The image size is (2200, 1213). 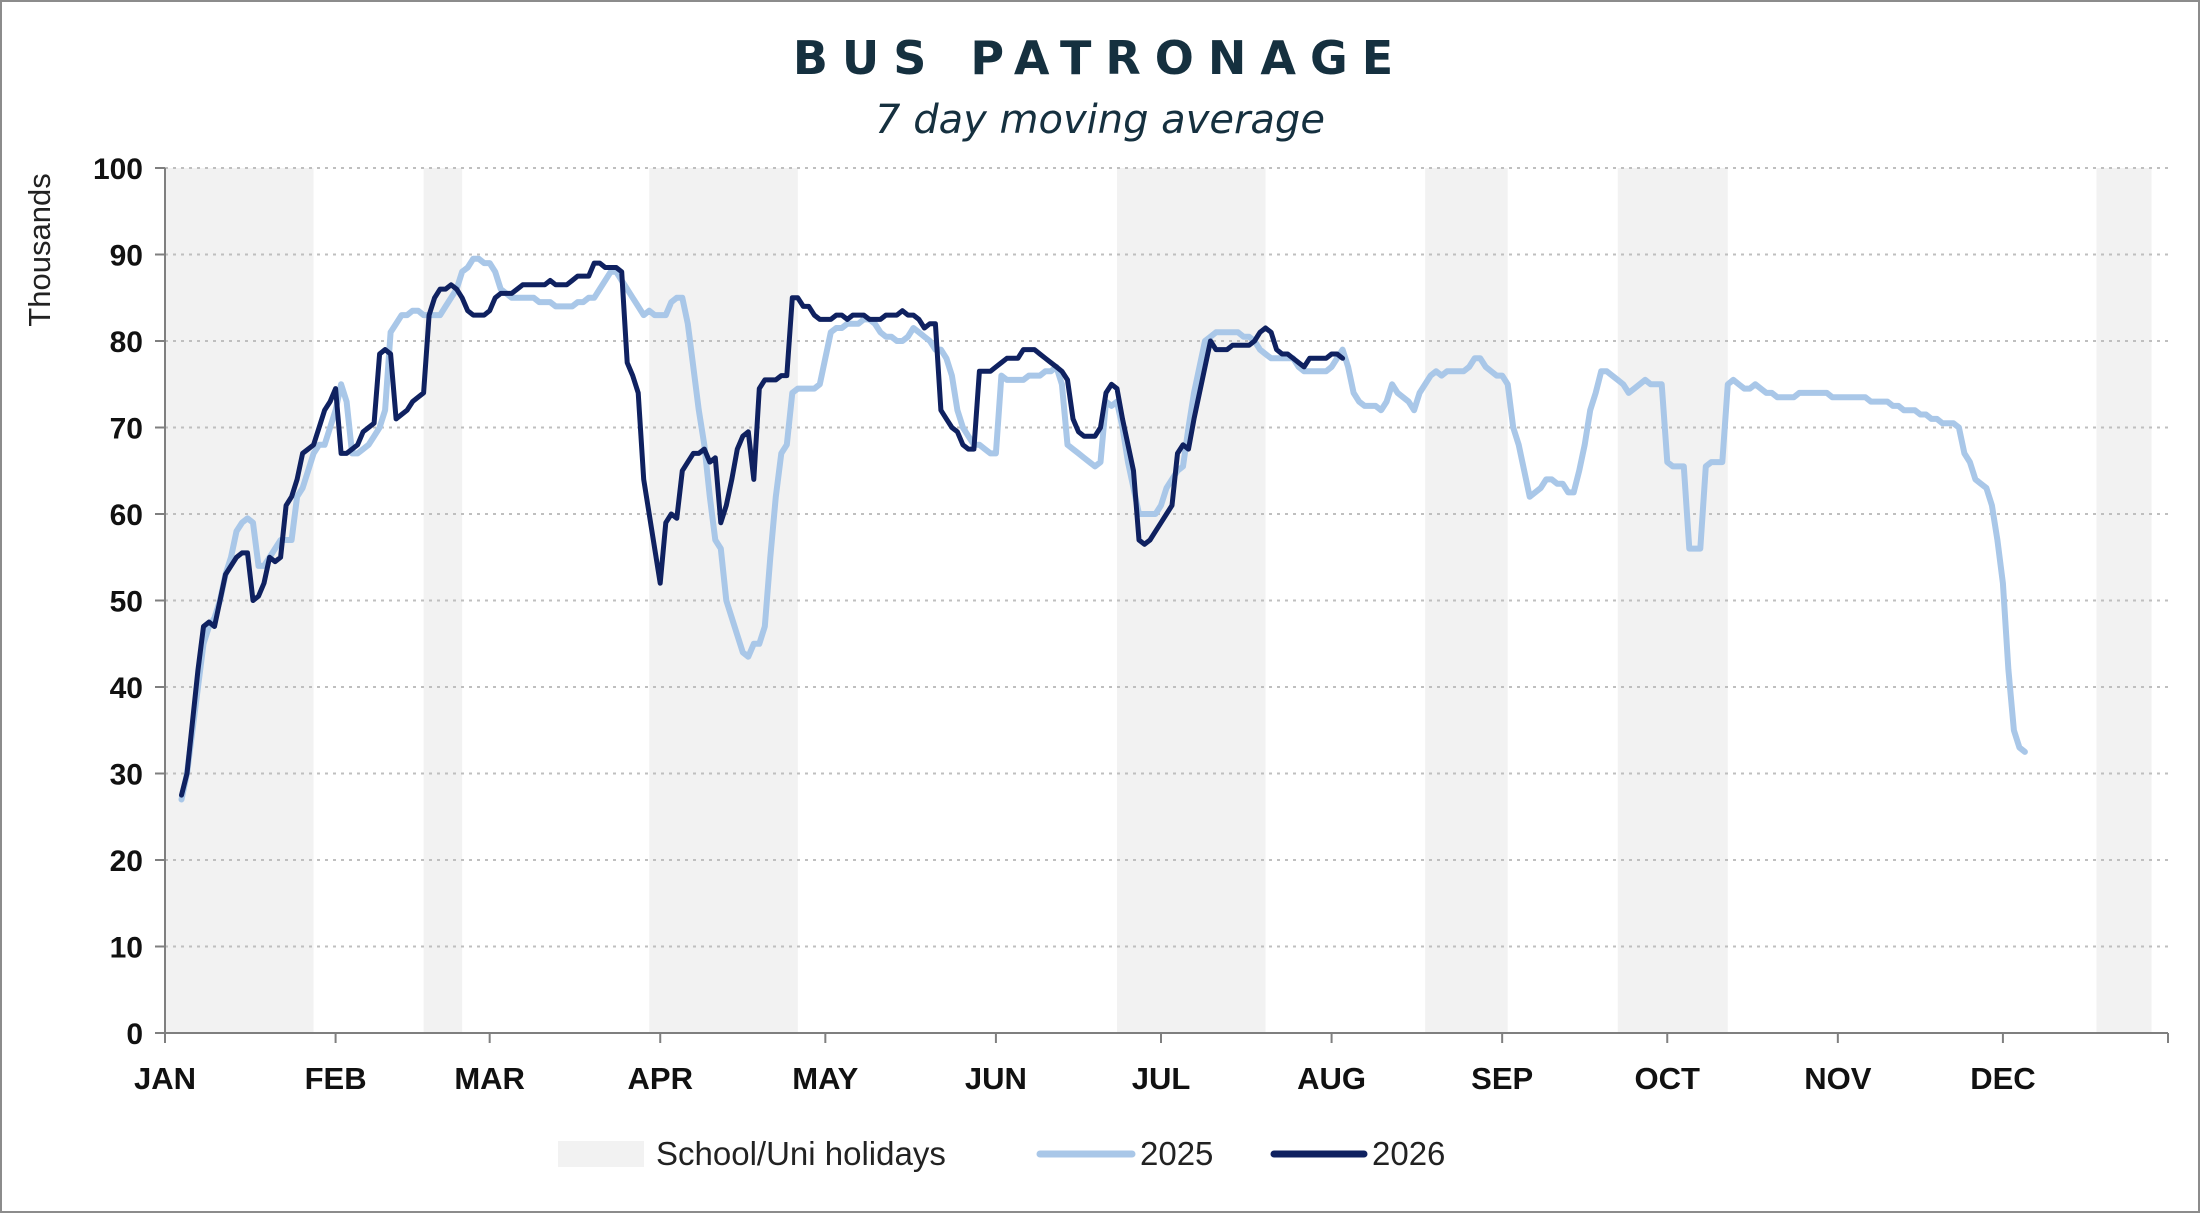 I want to click on y-tick-label-20: 20, so click(x=126, y=861).